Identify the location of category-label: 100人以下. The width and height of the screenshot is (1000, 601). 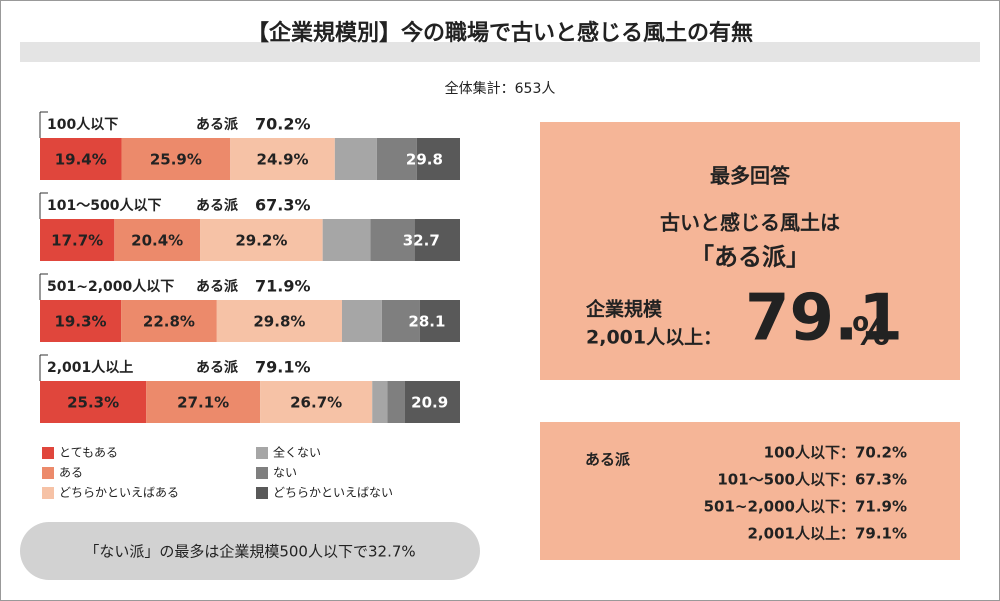
(82, 124).